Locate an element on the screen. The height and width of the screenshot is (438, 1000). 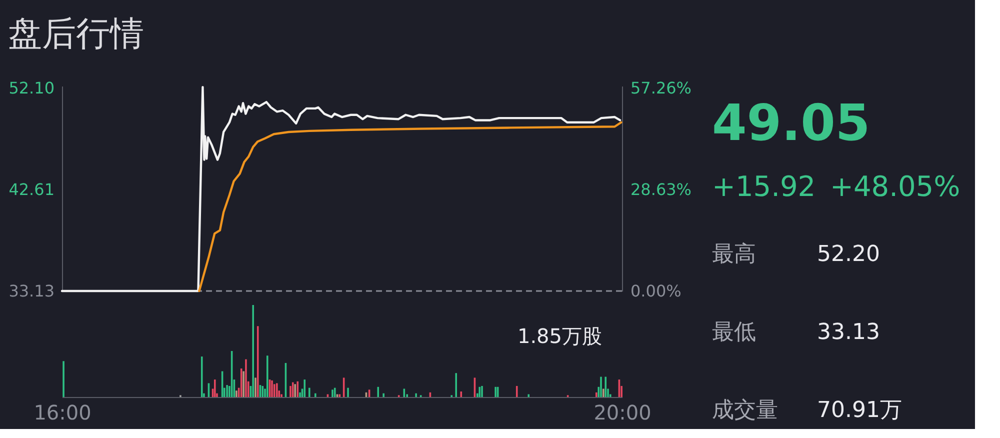
y2-tick-label: 57.26% is located at coordinates (661, 88).